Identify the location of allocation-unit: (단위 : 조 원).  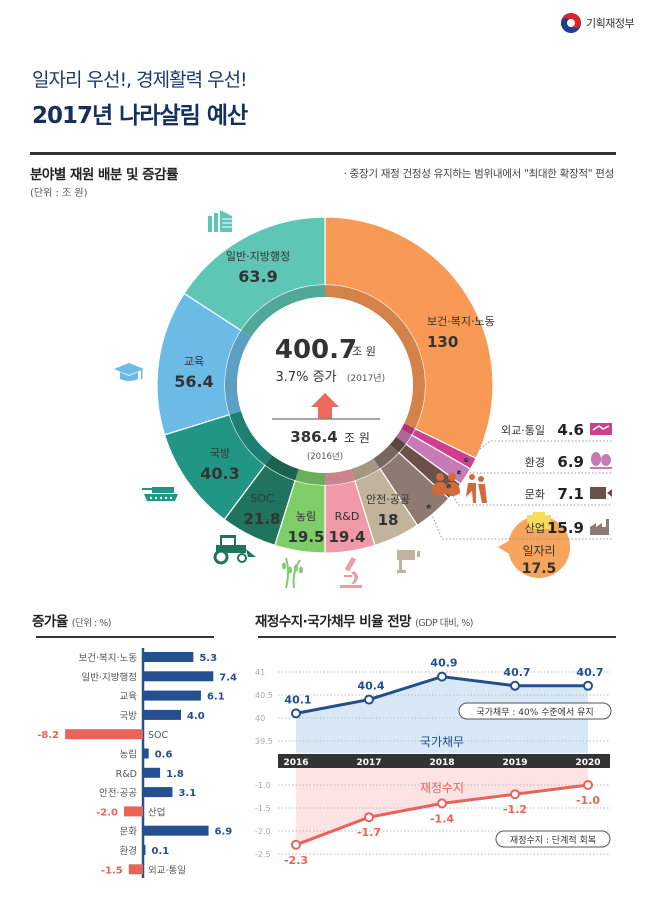
(59, 193).